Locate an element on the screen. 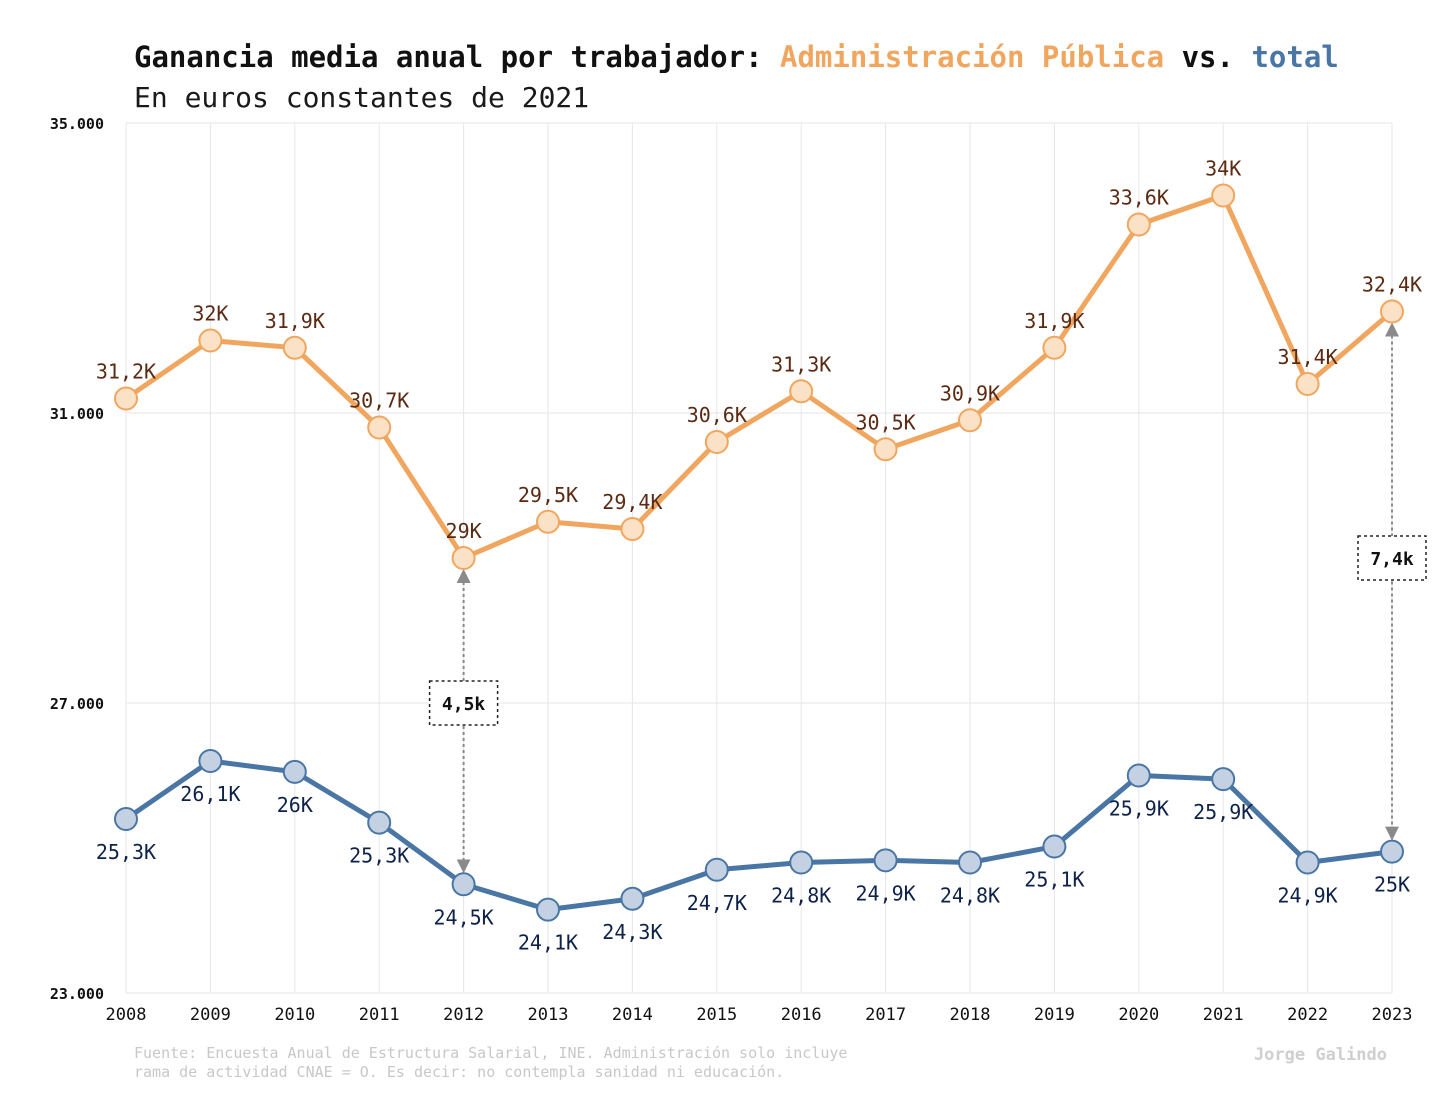 The image size is (1456, 1111). data-point-admin-2023 is located at coordinates (1392, 311).